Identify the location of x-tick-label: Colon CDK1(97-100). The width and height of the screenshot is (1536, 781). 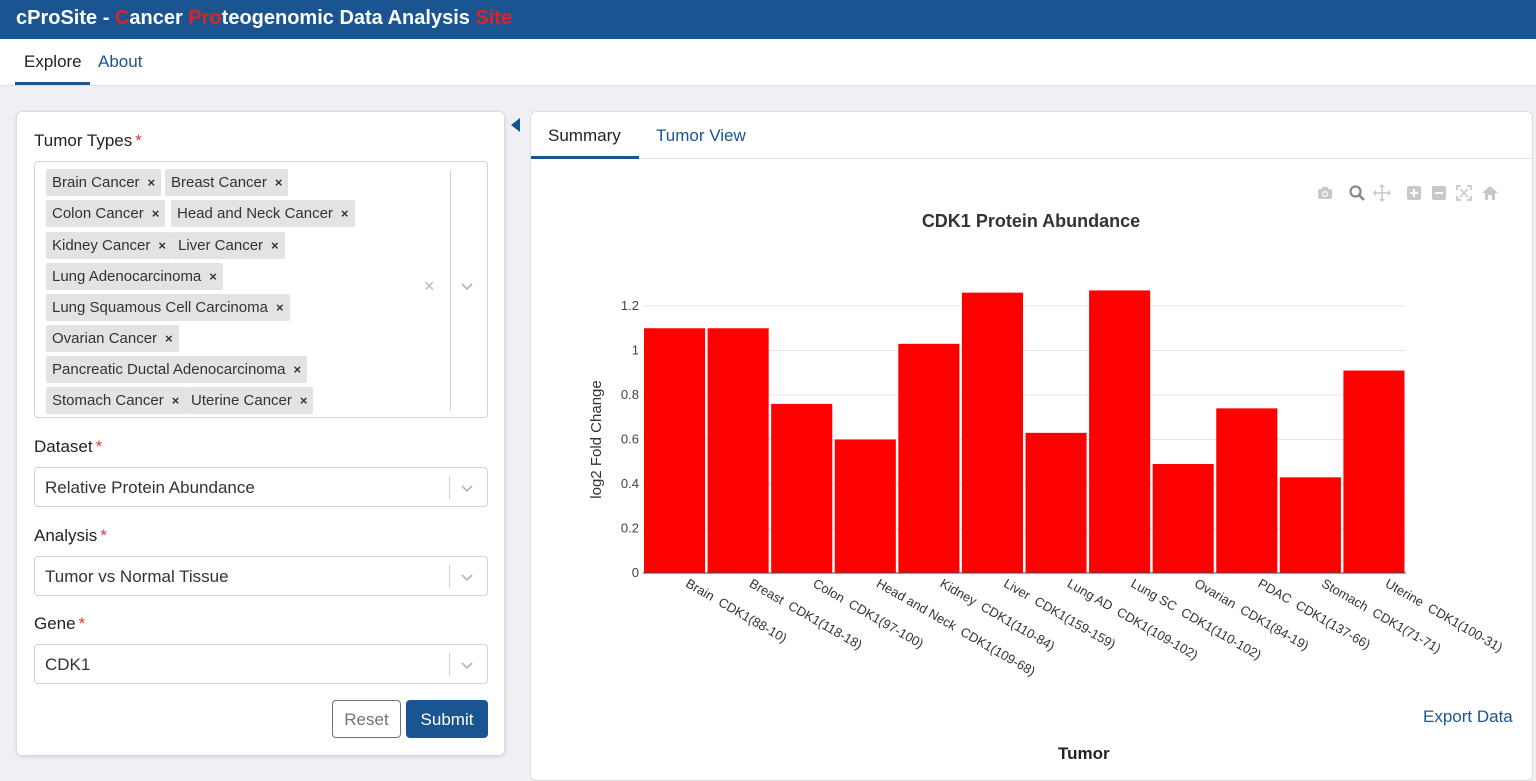
(868, 613).